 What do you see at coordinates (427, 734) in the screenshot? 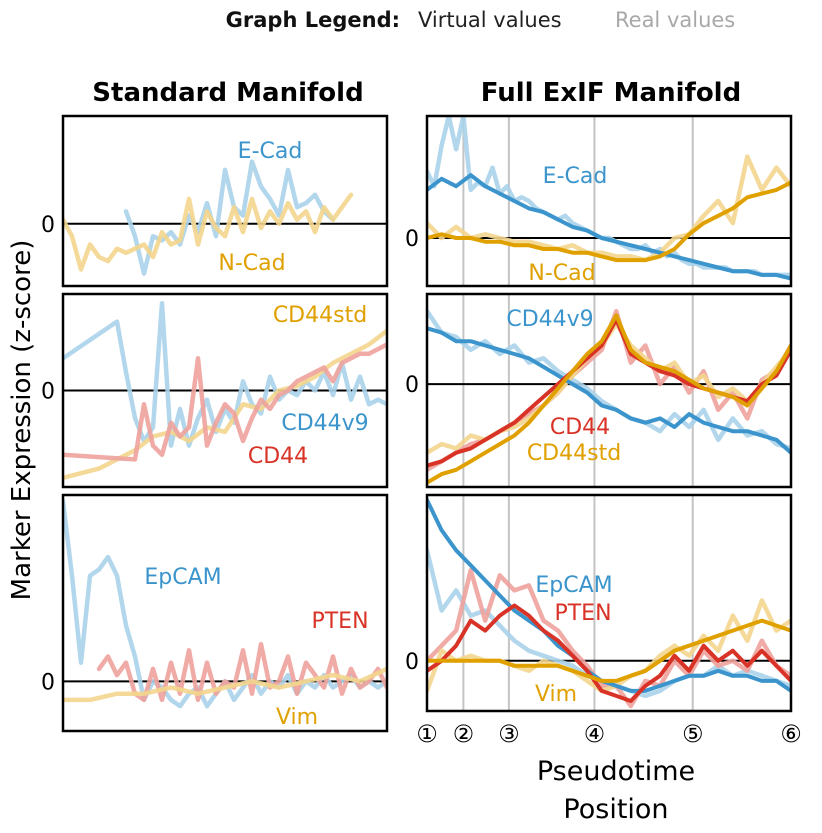
I see `pseudotime-marker-1: ①` at bounding box center [427, 734].